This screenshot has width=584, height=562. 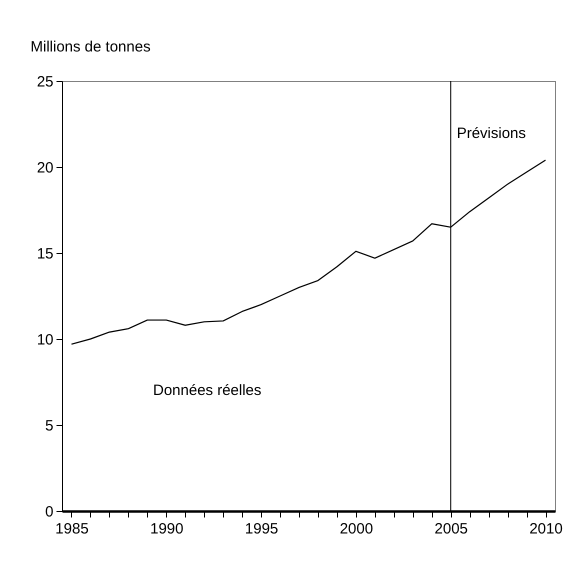 I want to click on x-tick-label: 2005, so click(x=451, y=529).